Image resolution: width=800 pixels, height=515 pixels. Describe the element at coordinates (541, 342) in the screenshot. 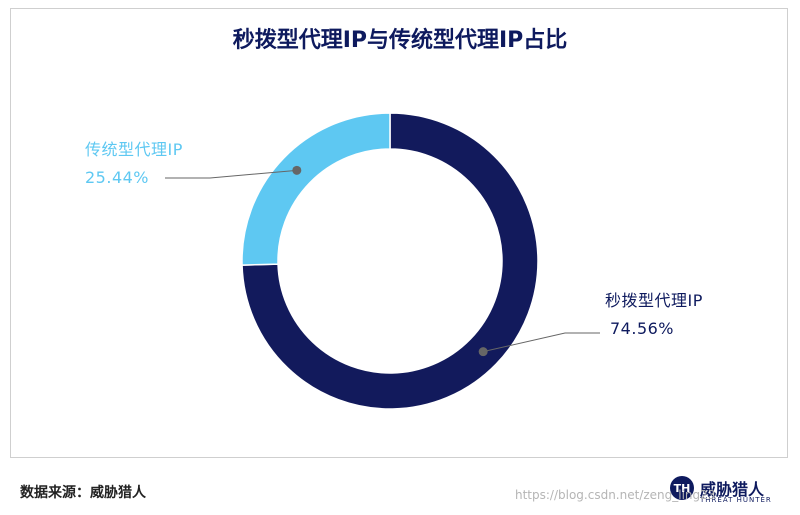

I see `dial-up-leader-line` at that location.